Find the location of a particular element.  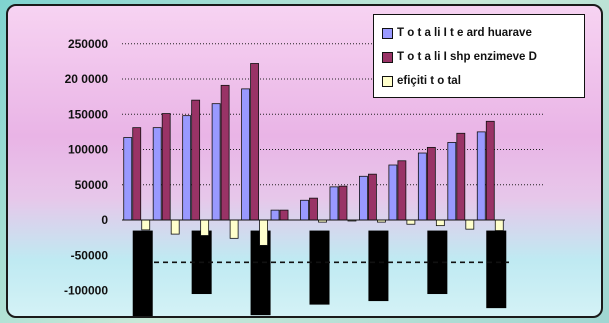

legend-item-series-3: efiçiti t o tal is located at coordinates (480, 81).